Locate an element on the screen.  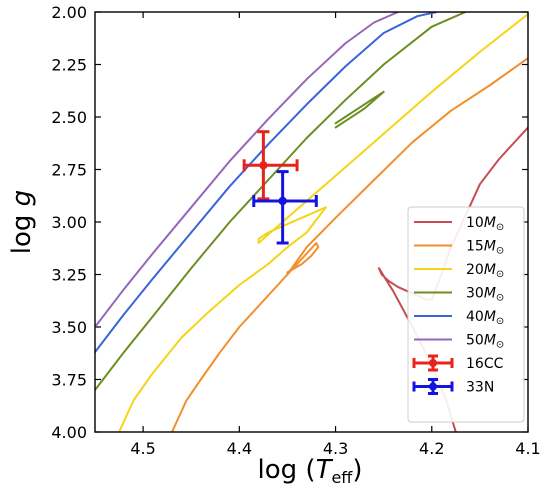
x-tick-label: 4.1 is located at coordinates (527, 448).